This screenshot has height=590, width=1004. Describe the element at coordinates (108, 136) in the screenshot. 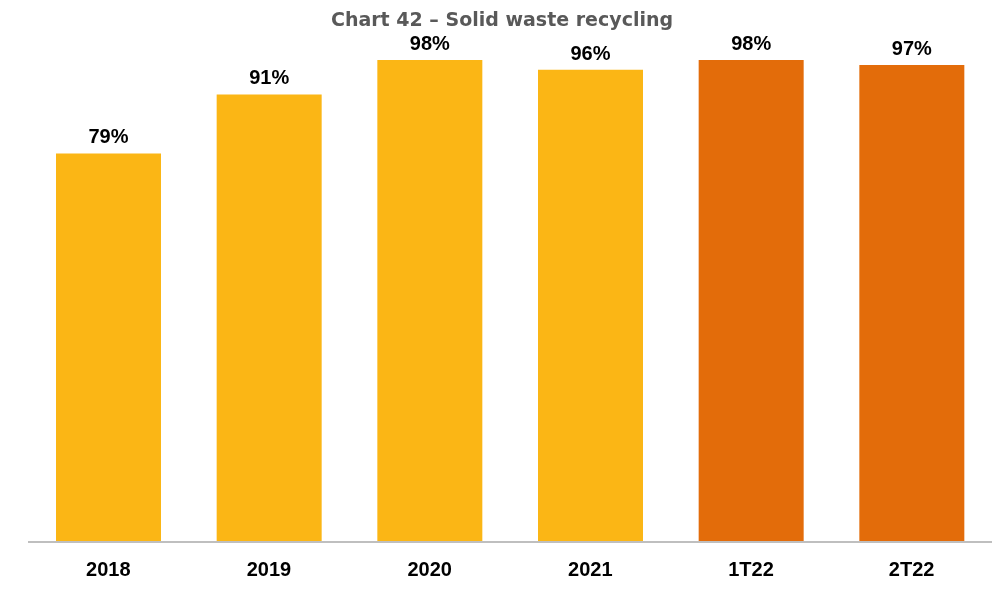

I see `data-label: 79%` at that location.